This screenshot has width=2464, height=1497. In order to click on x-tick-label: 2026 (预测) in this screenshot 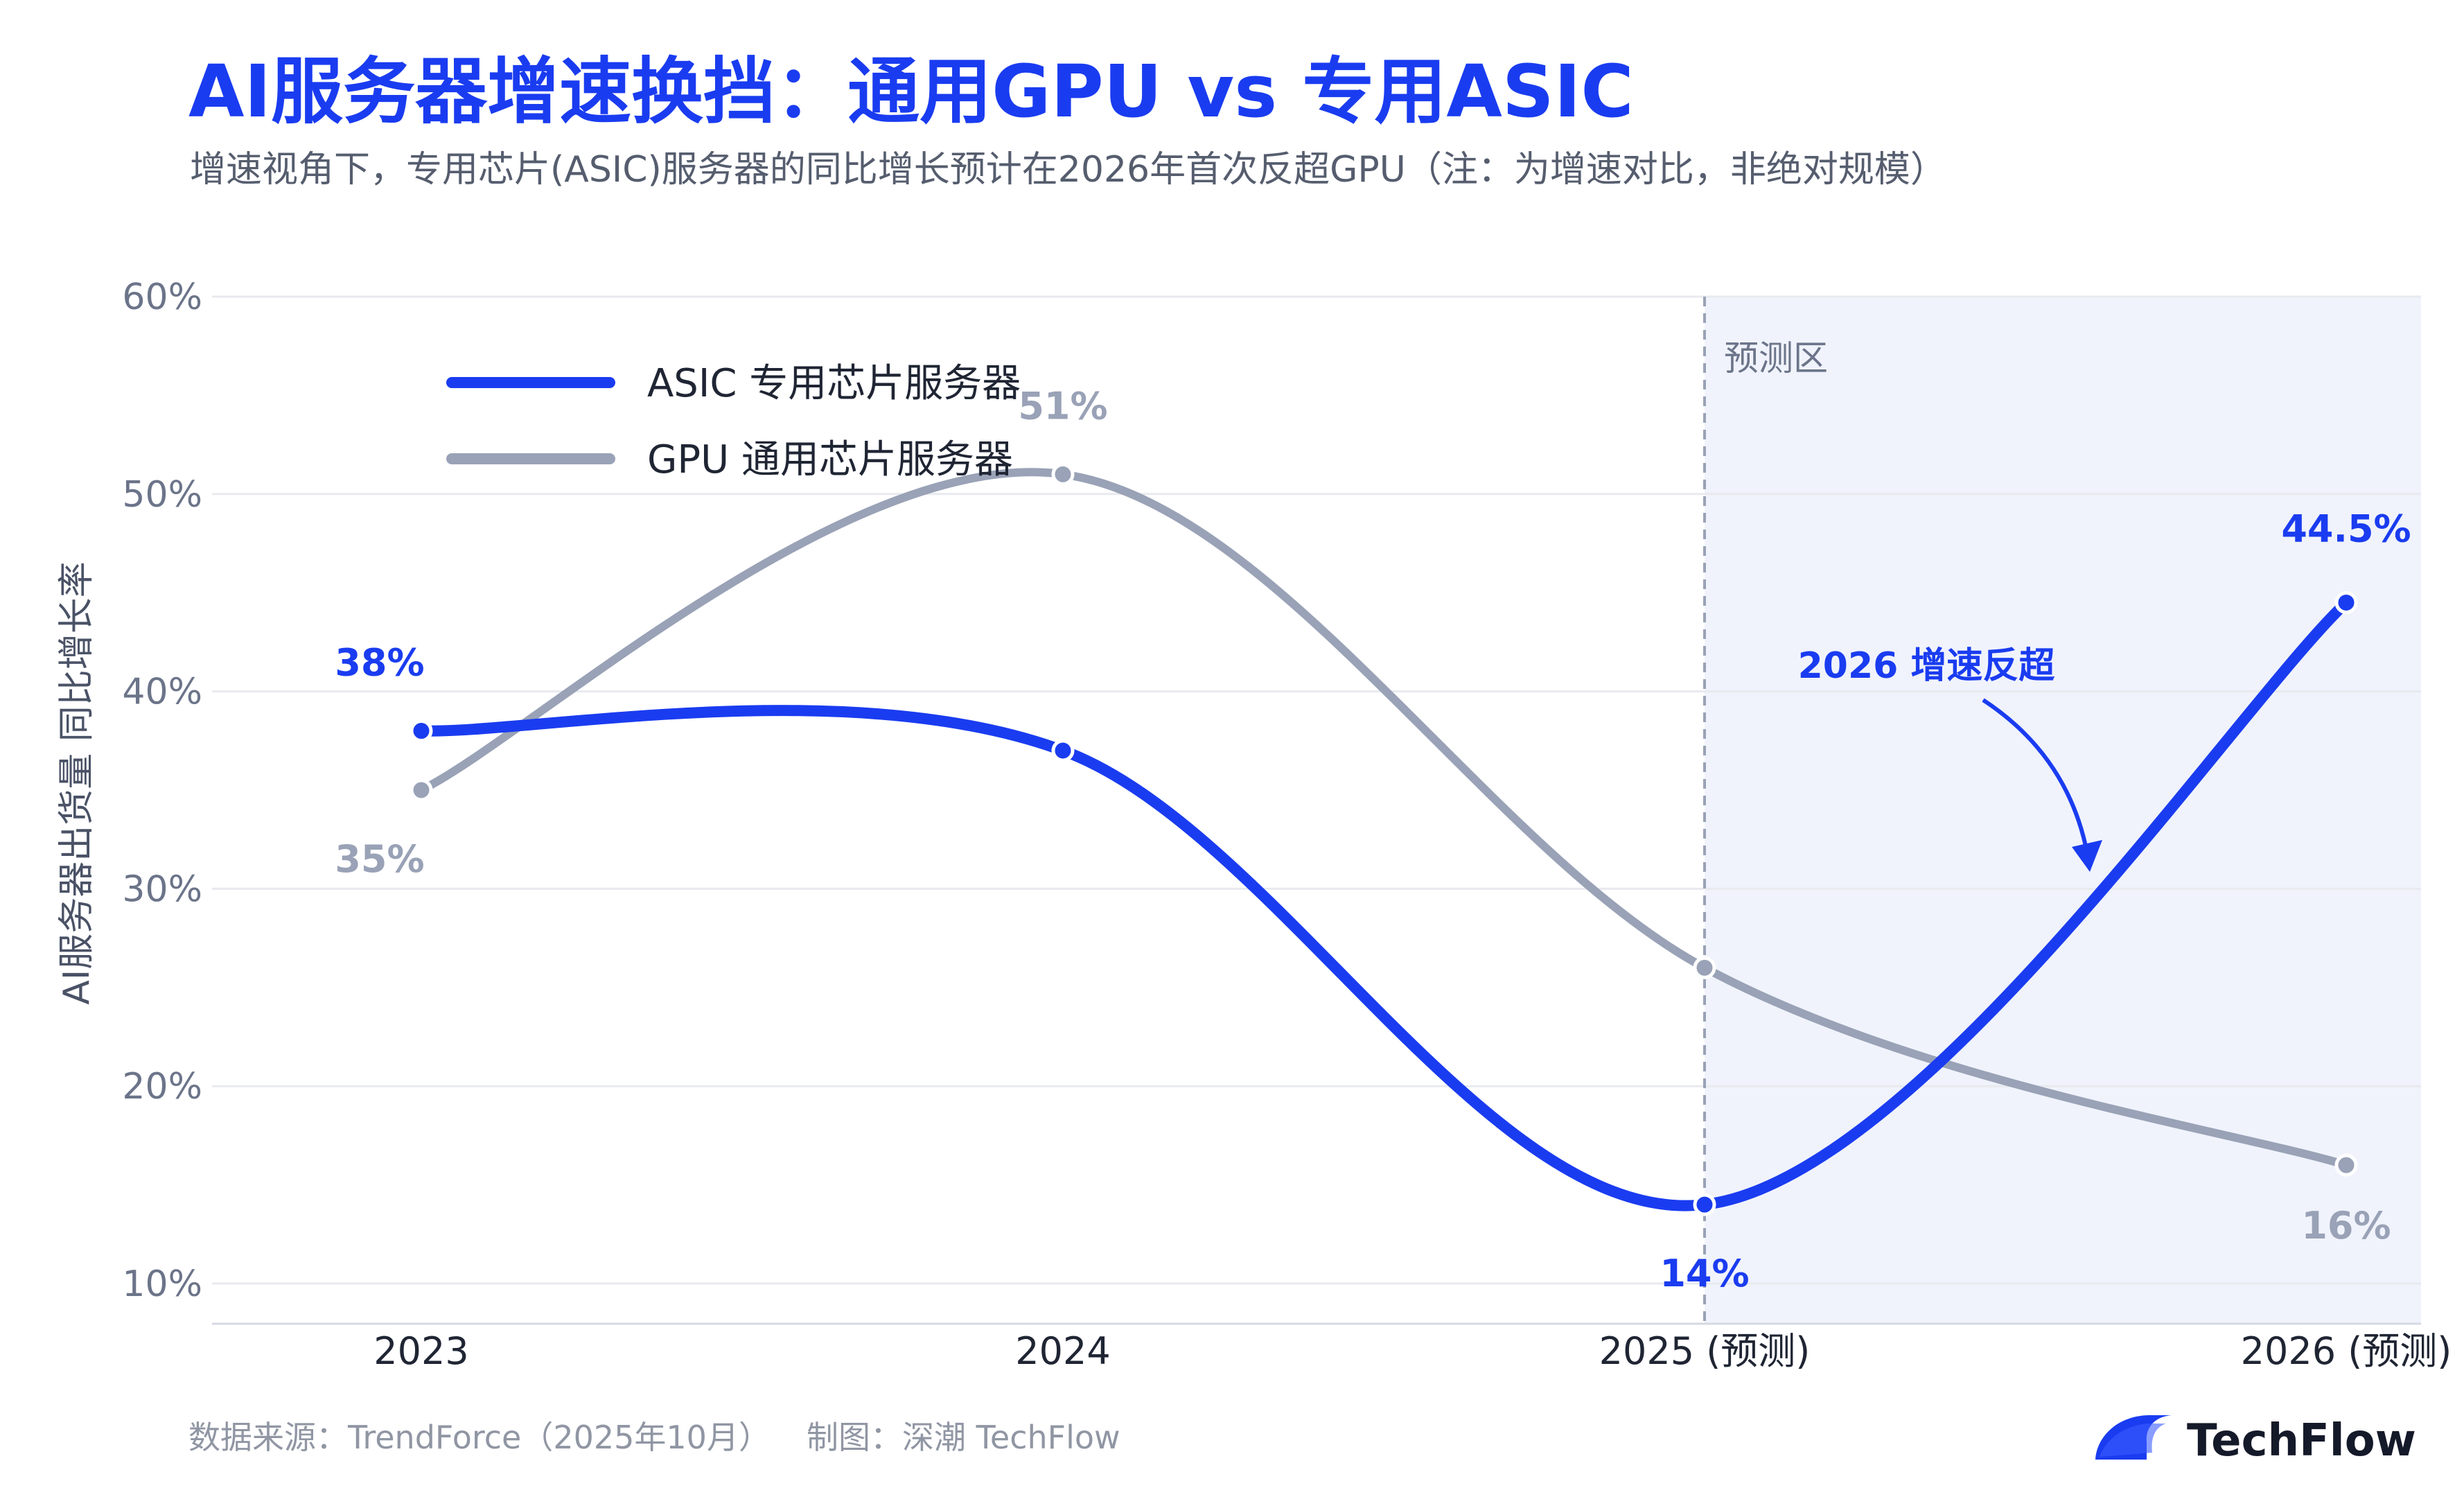, I will do `click(2346, 1351)`.